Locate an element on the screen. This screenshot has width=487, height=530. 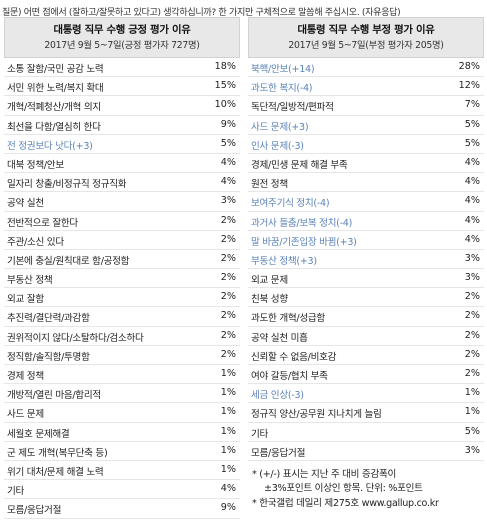
reason-label: 보여주기식 정치(-4) is located at coordinates (290, 204).